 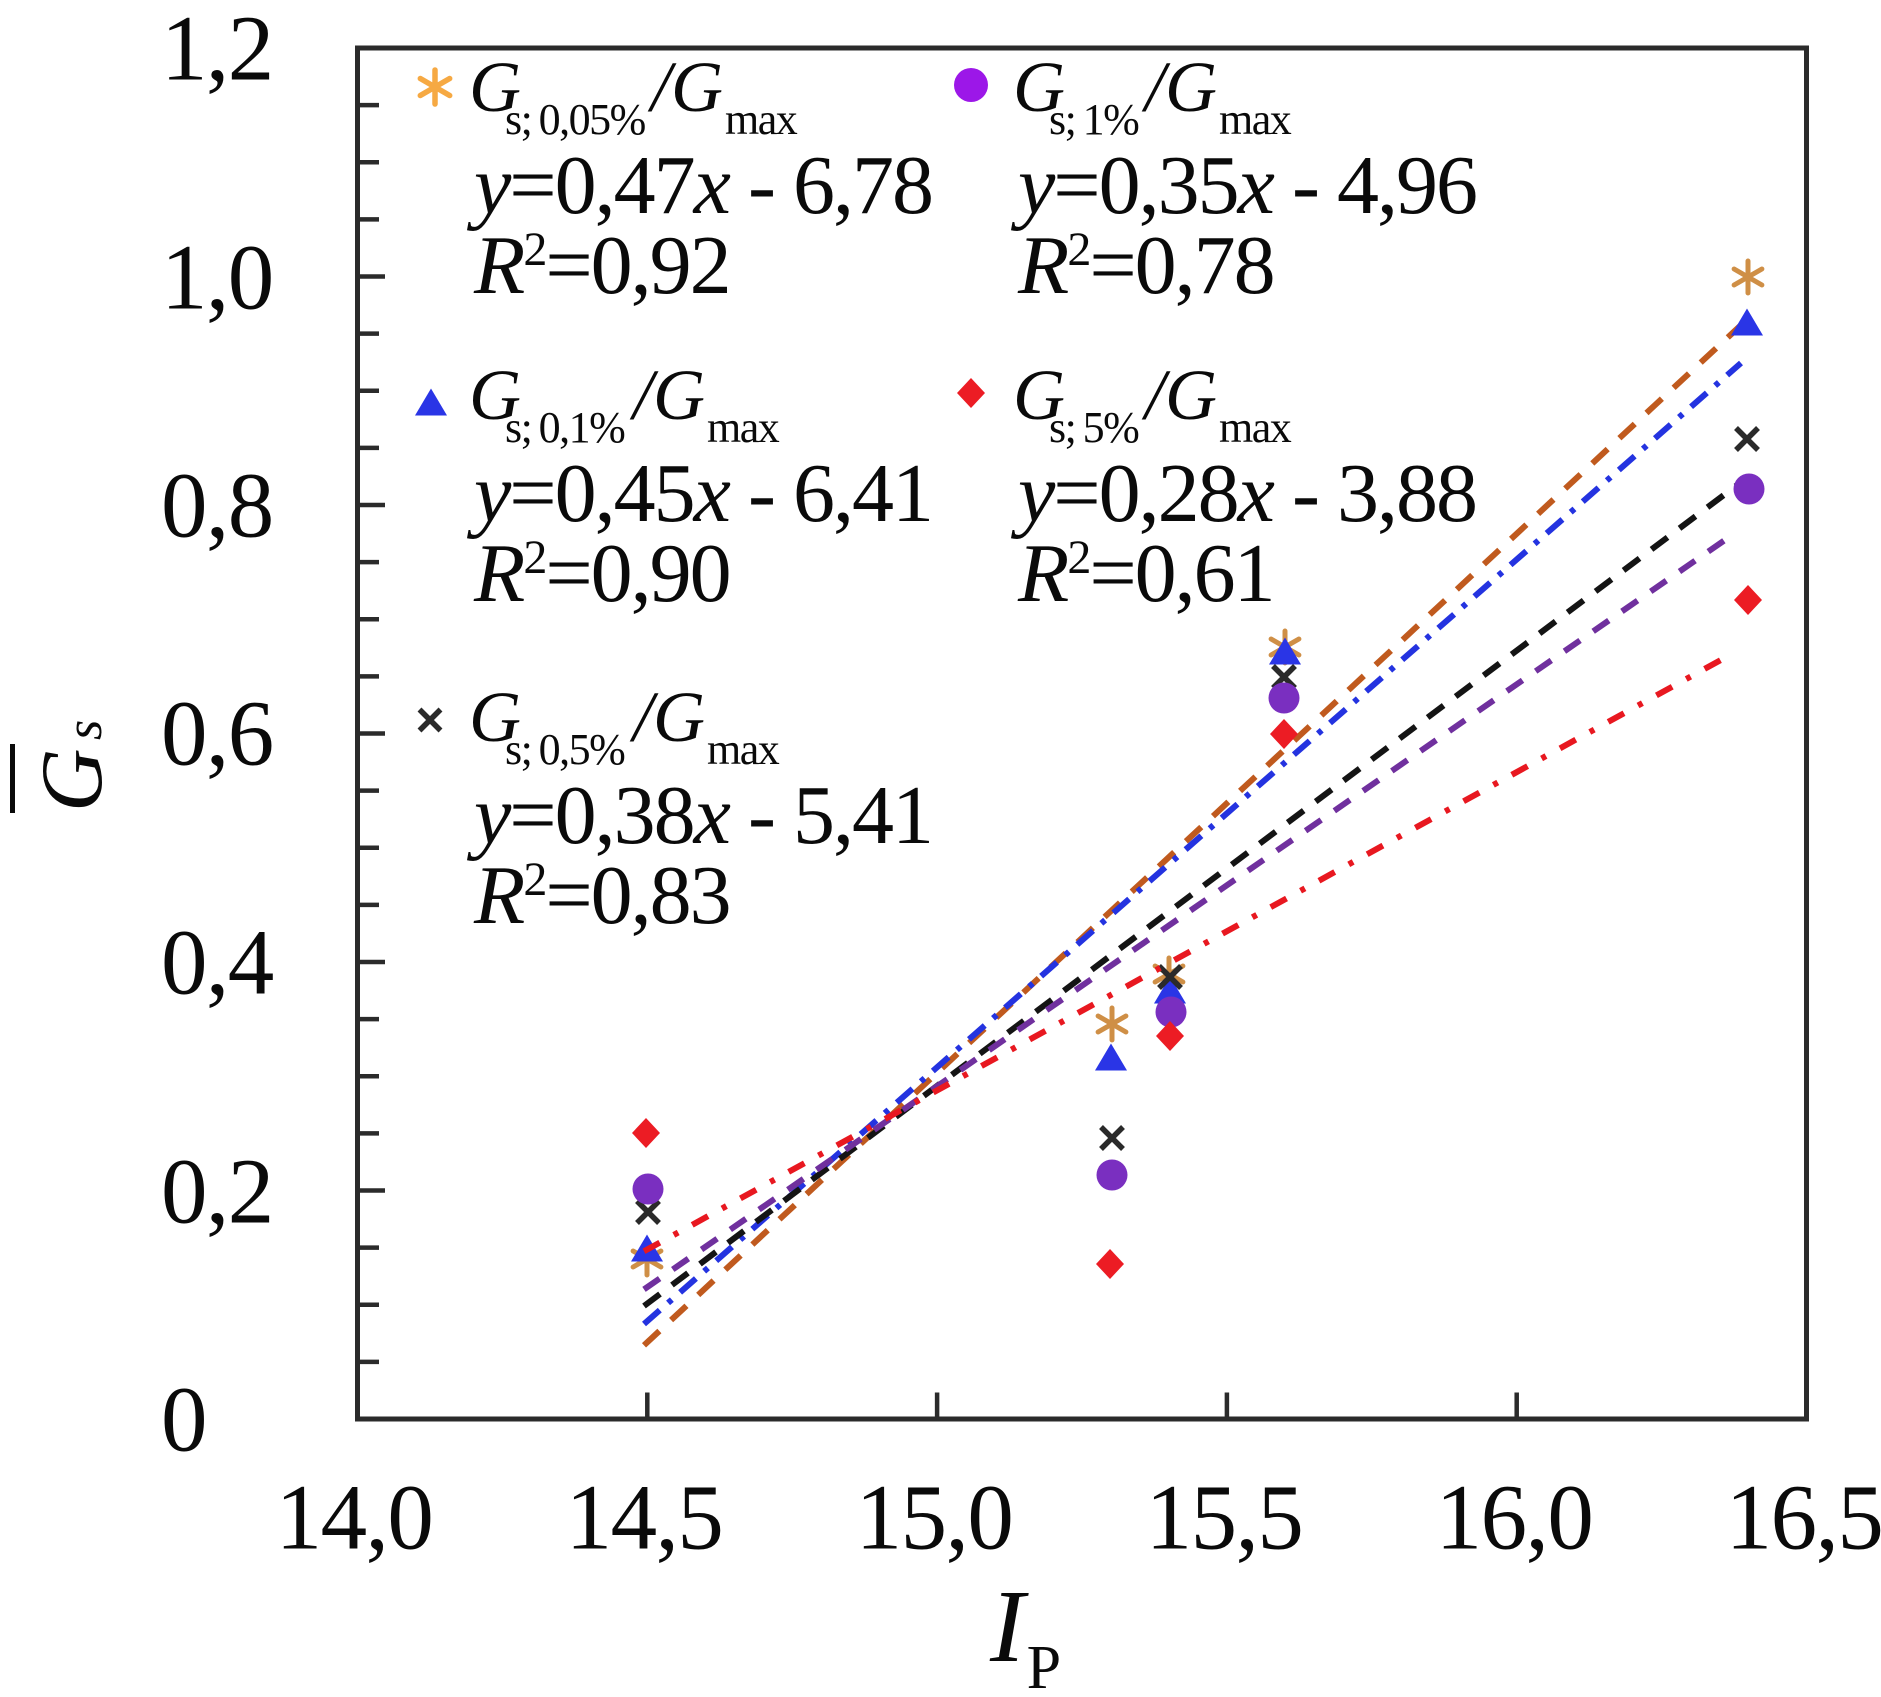 I want to click on svg-text: s; 0,05%, so click(x=575, y=119).